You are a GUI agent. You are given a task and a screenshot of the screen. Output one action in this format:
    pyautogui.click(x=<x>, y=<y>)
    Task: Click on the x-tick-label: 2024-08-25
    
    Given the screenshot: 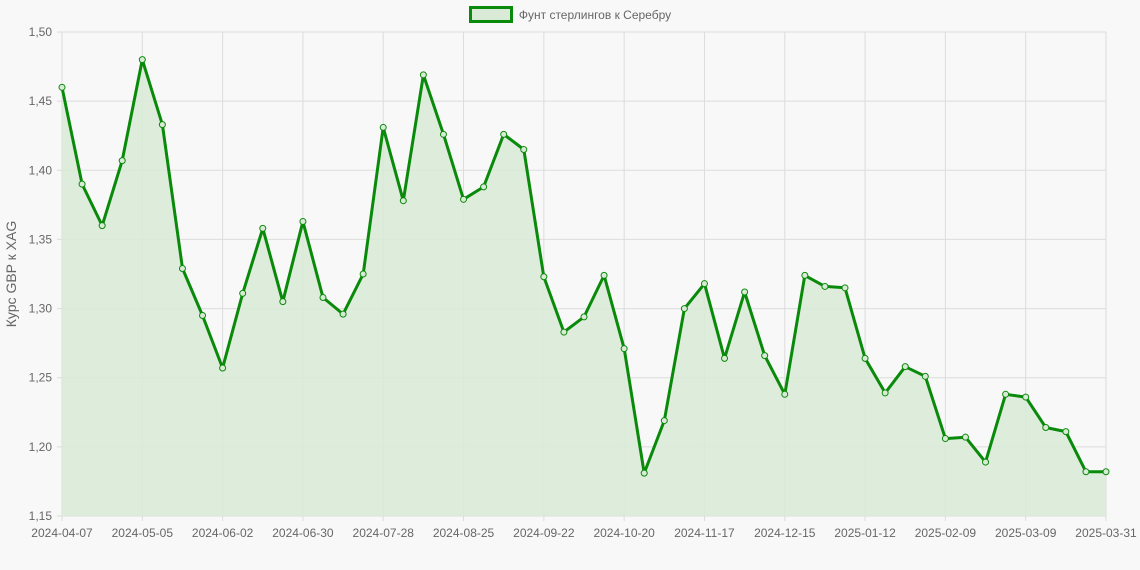 What is the action you would take?
    pyautogui.click(x=464, y=533)
    